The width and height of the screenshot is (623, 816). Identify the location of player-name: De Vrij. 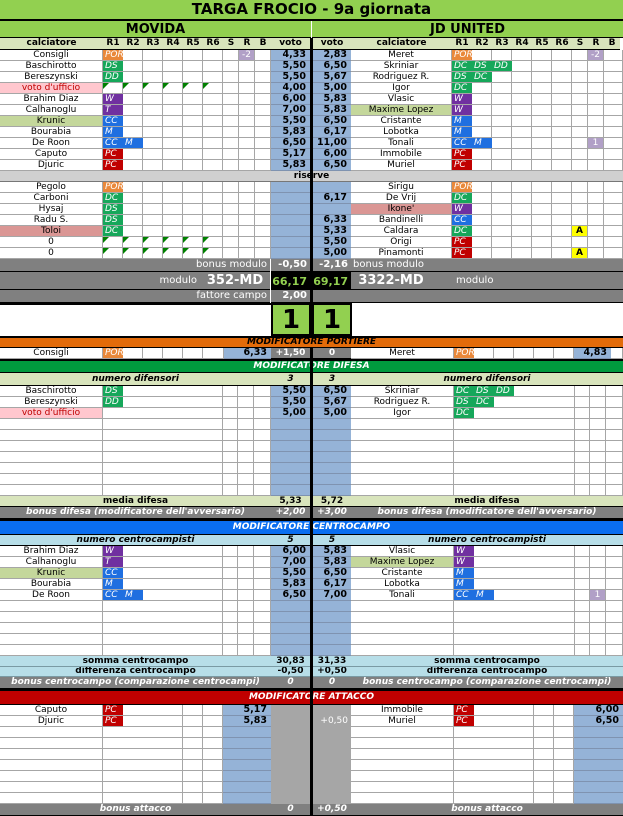
(401, 198).